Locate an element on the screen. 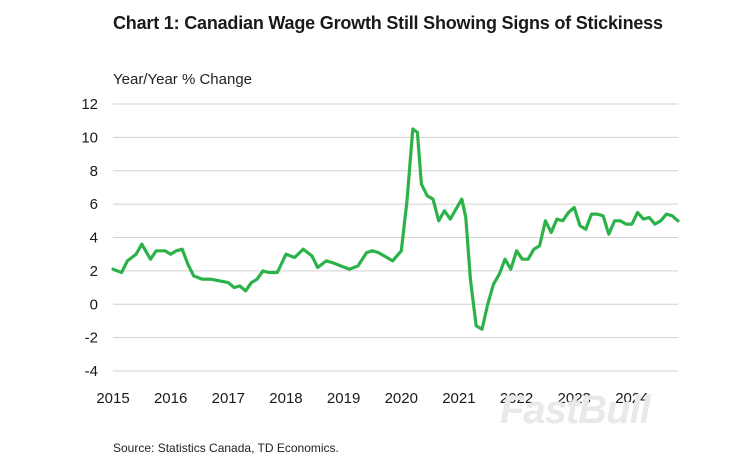 Image resolution: width=748 pixels, height=470 pixels. y-axis-label: Year/Year % Change is located at coordinates (182, 79).